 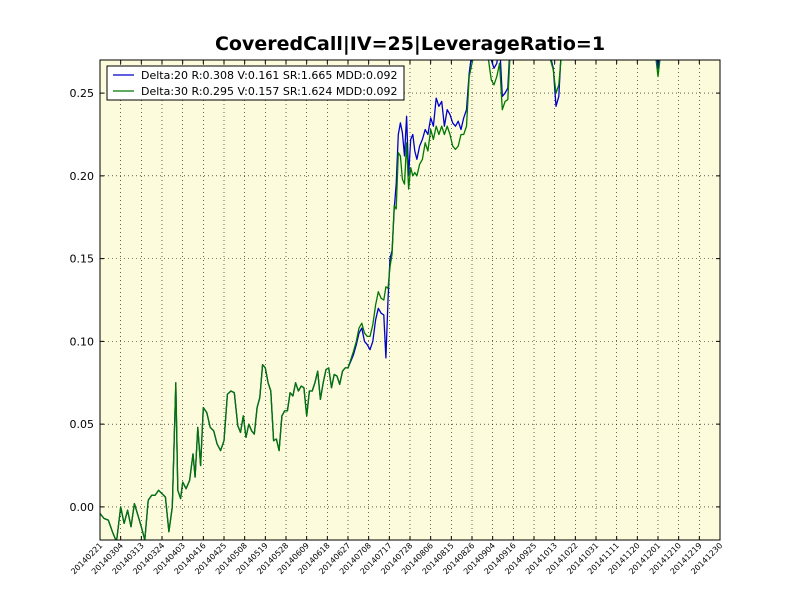 I want to click on y-tick-label: 0.25, so click(x=82, y=93).